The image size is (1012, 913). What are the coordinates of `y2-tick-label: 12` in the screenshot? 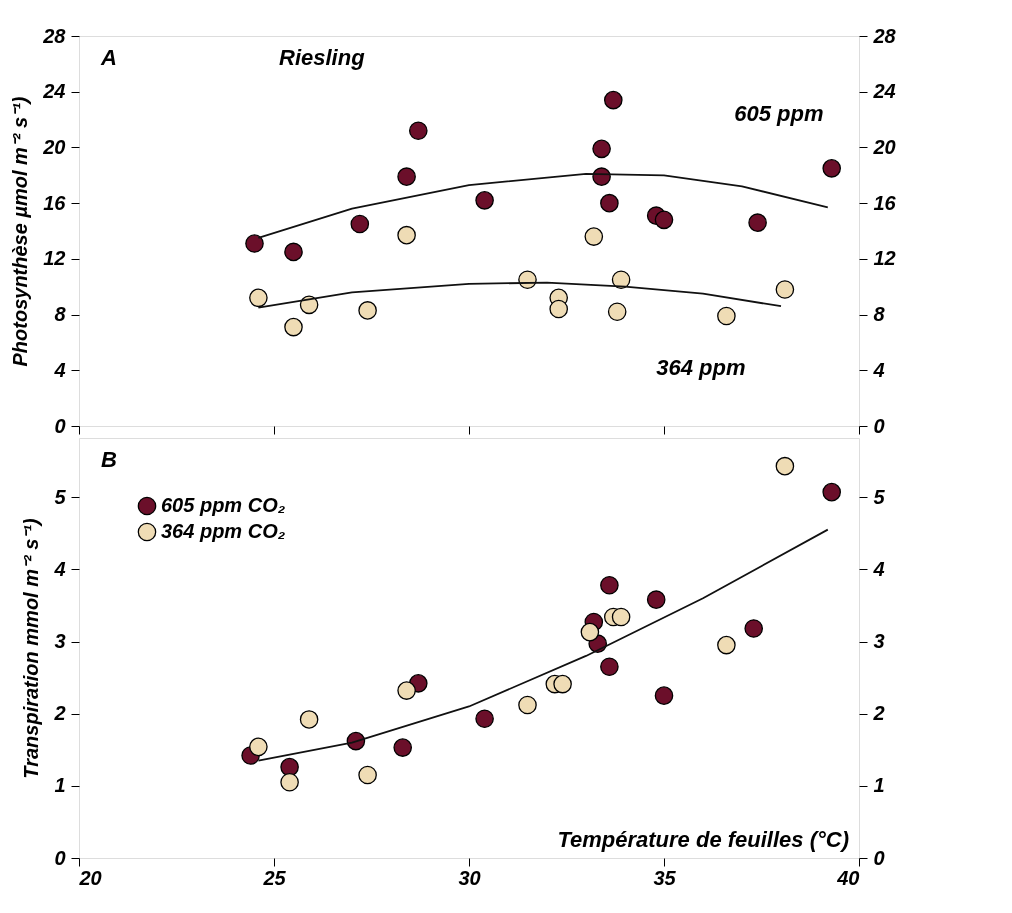 It's located at (884, 258).